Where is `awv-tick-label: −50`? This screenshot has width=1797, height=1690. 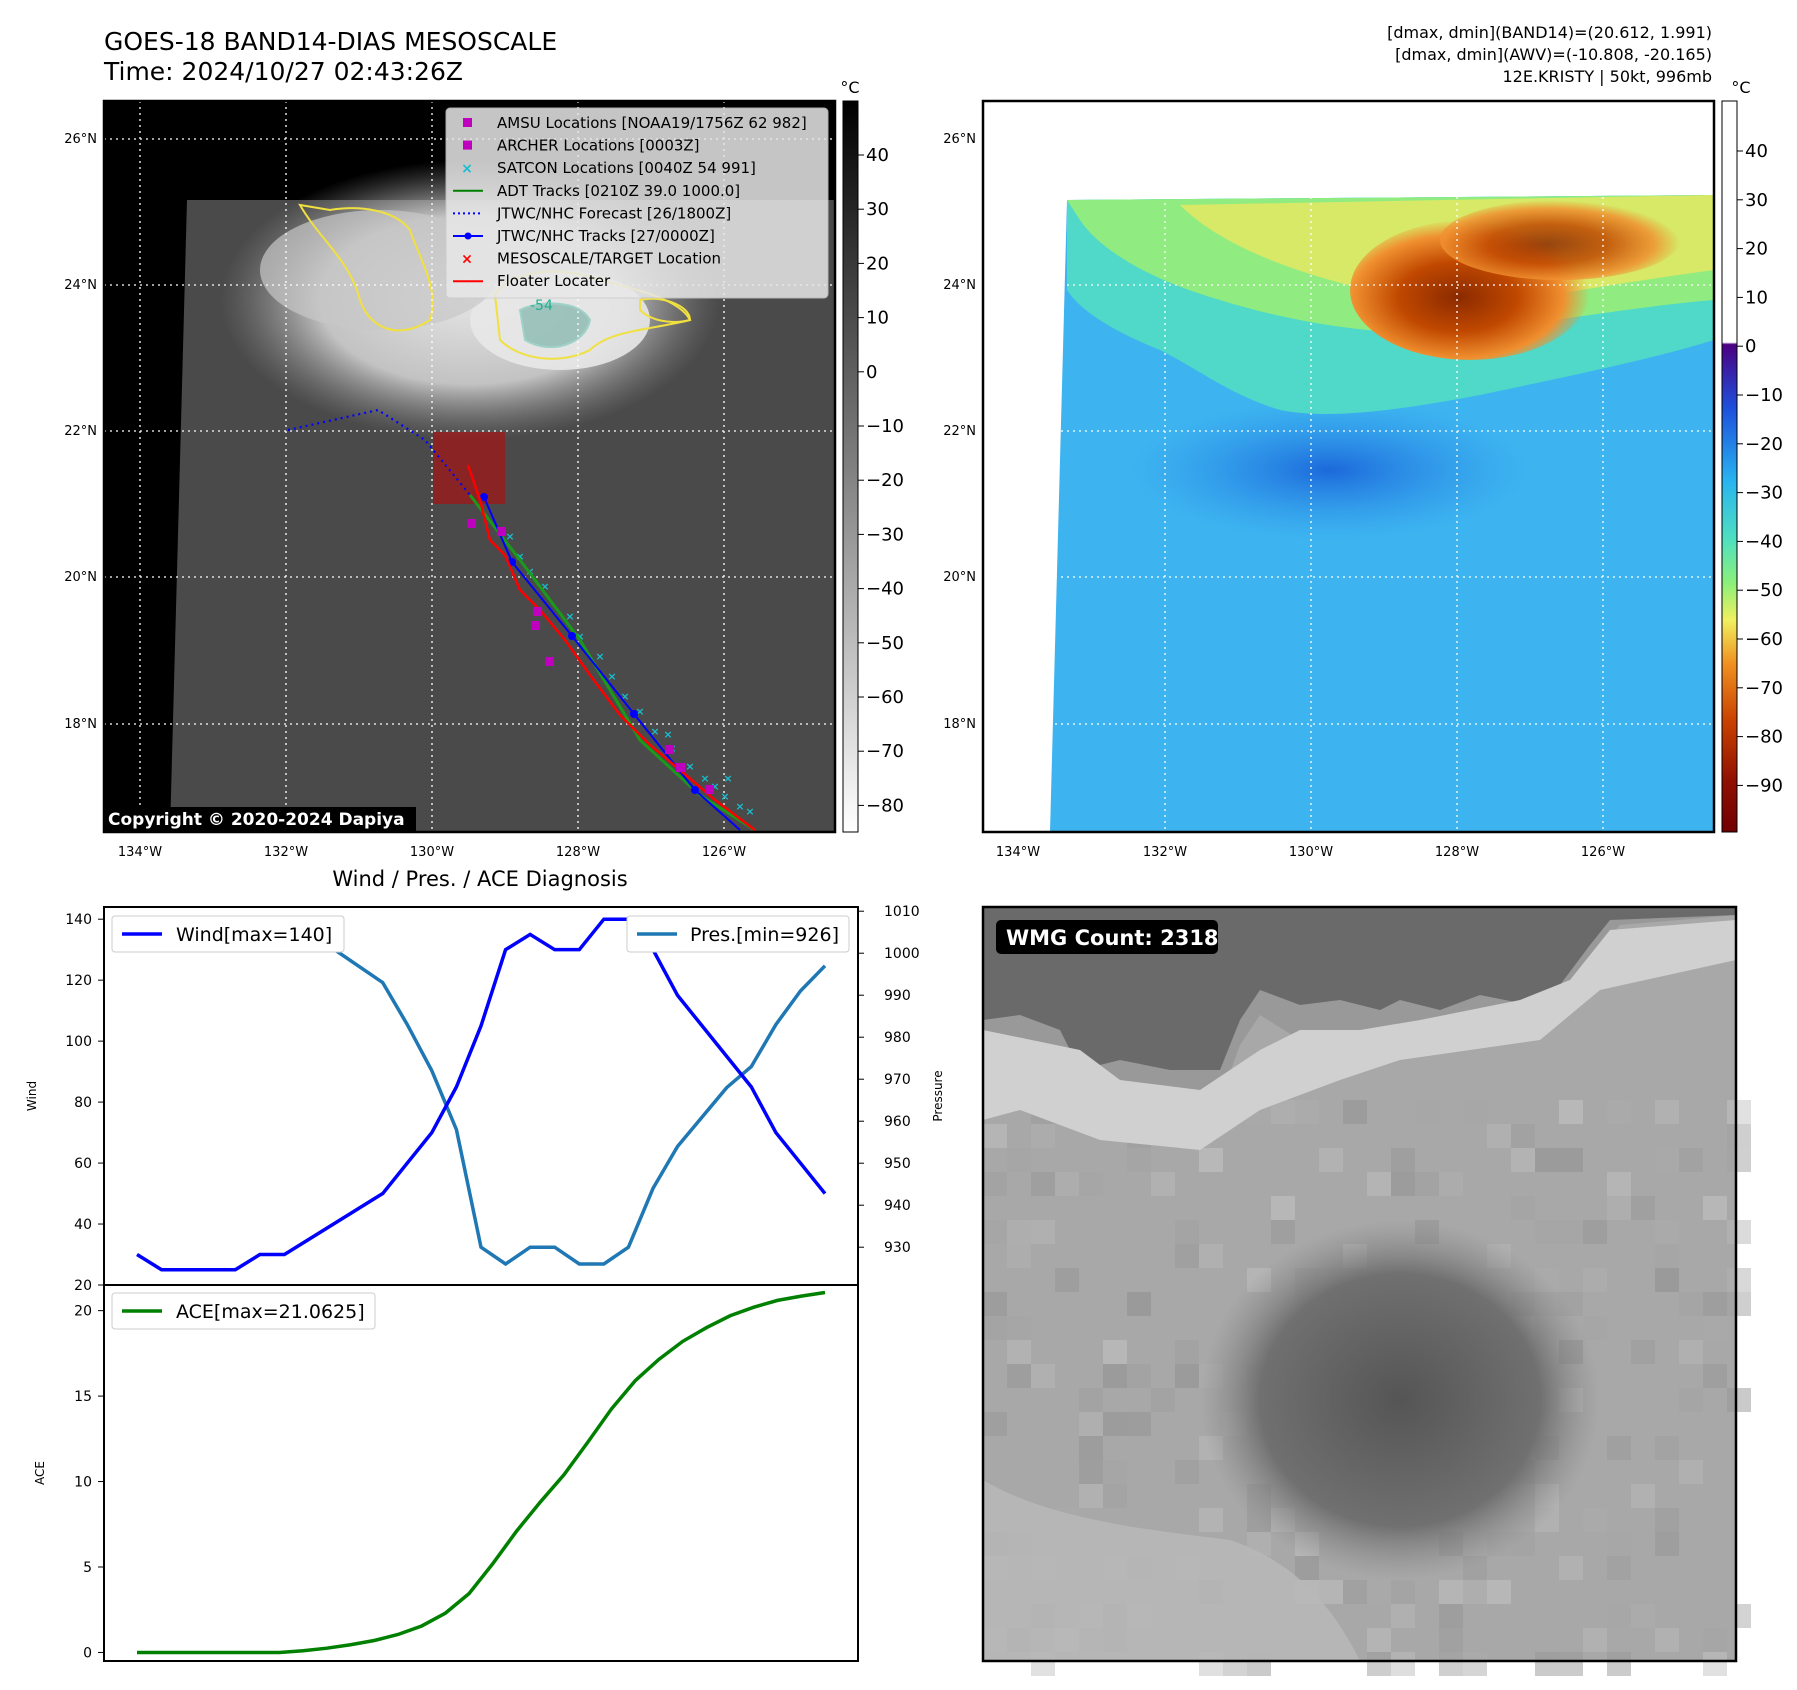
awv-tick-label: −50 is located at coordinates (1764, 590).